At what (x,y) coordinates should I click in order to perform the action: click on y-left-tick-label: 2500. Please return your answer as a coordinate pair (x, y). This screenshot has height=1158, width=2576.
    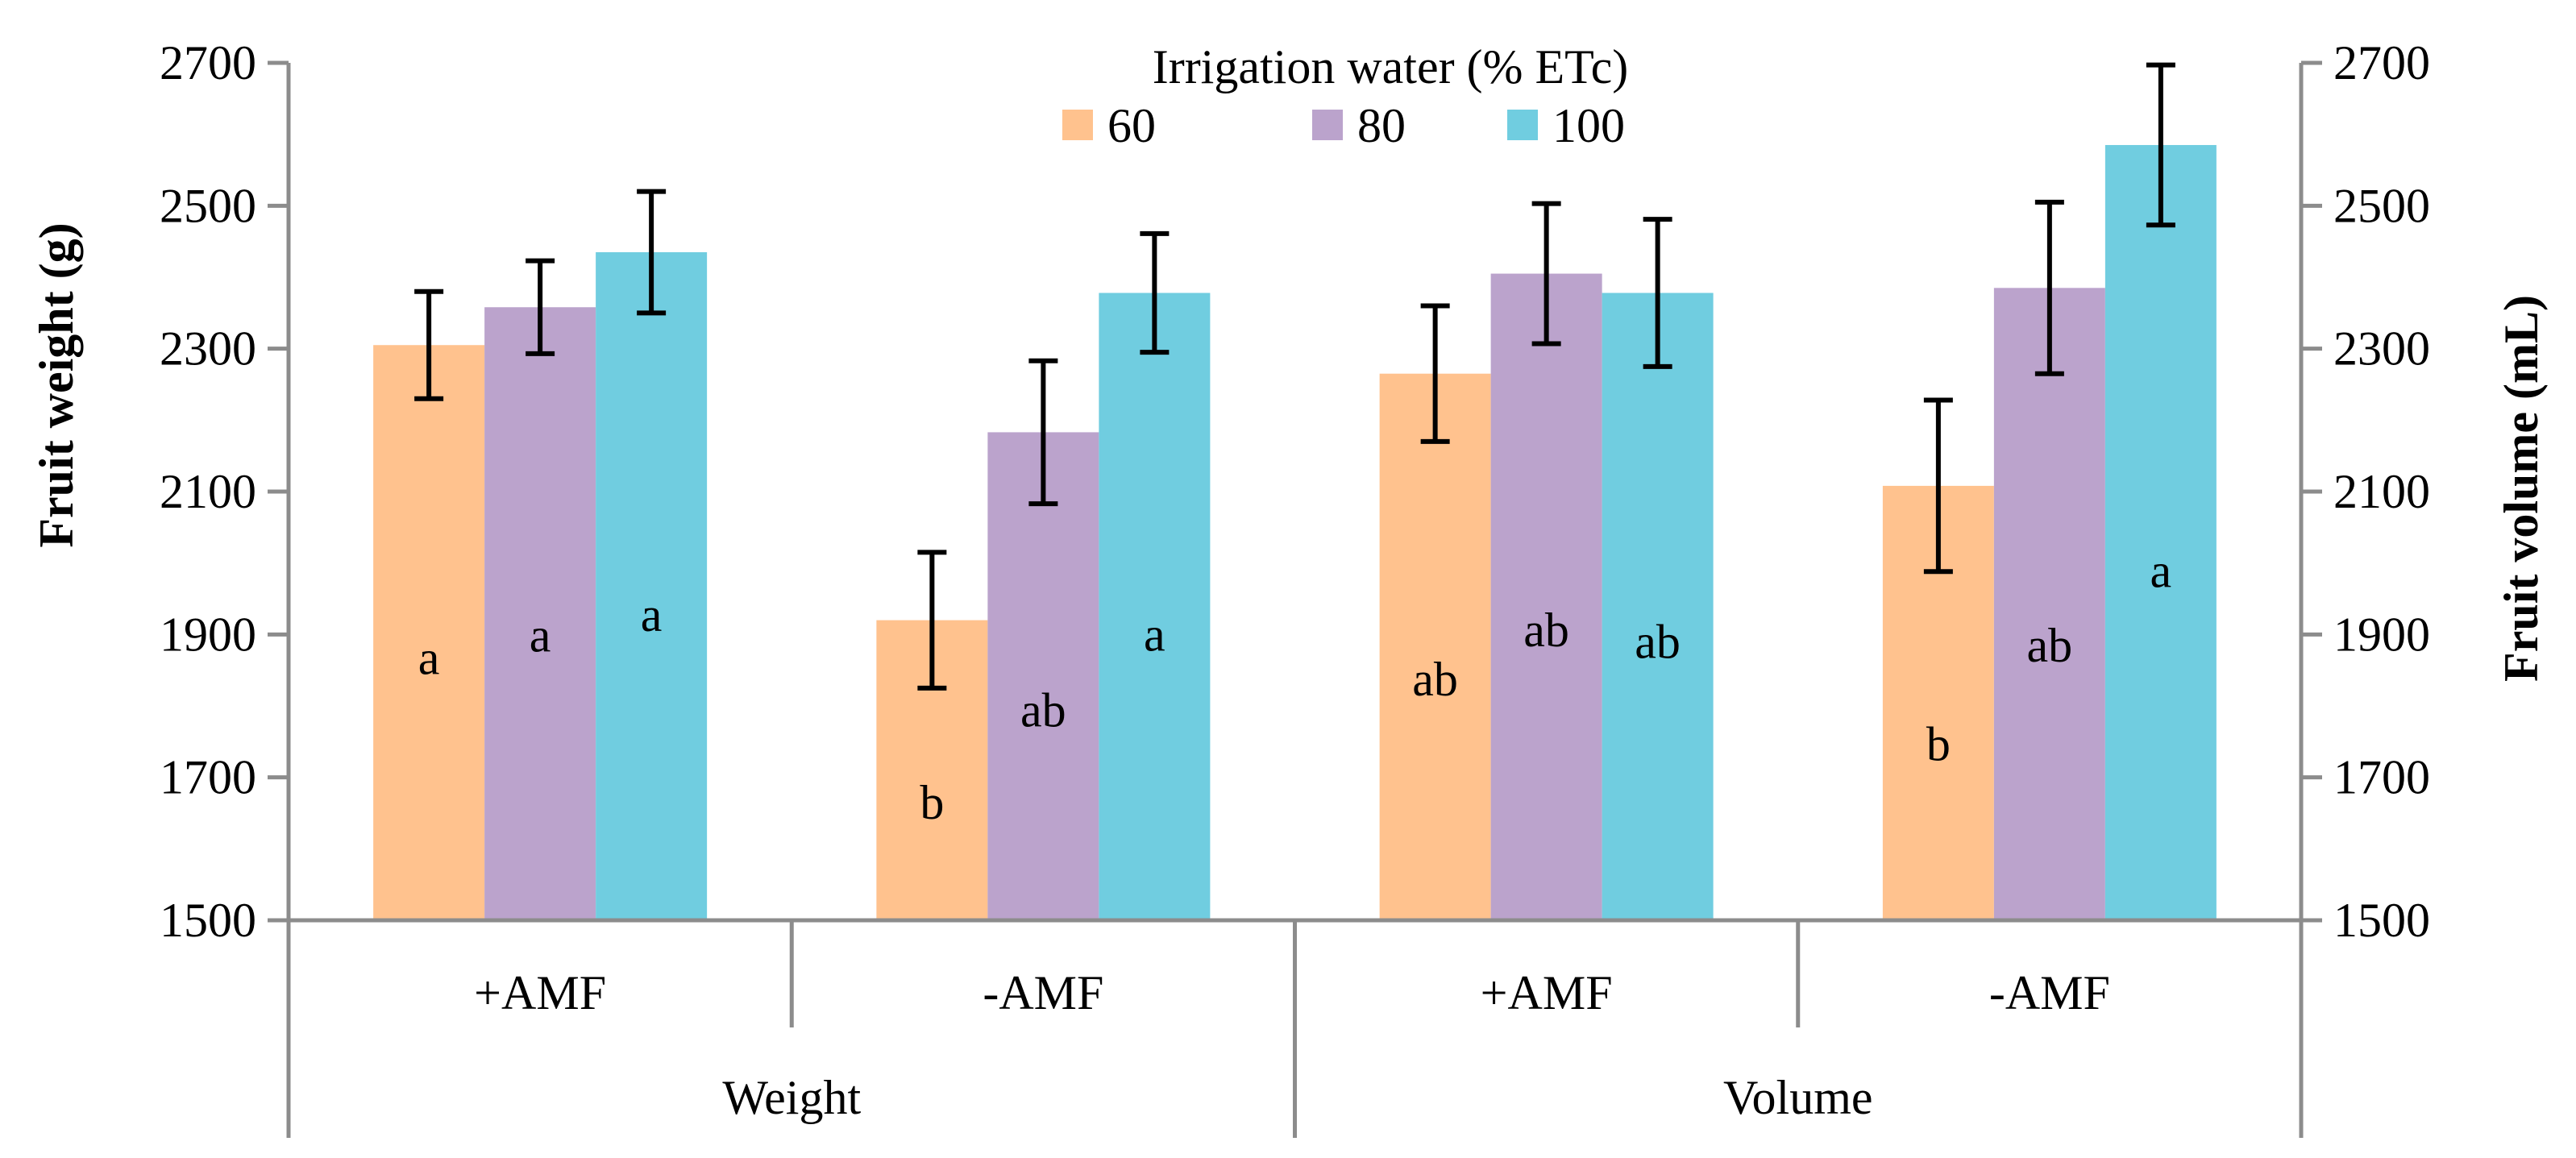
    Looking at the image, I should click on (208, 205).